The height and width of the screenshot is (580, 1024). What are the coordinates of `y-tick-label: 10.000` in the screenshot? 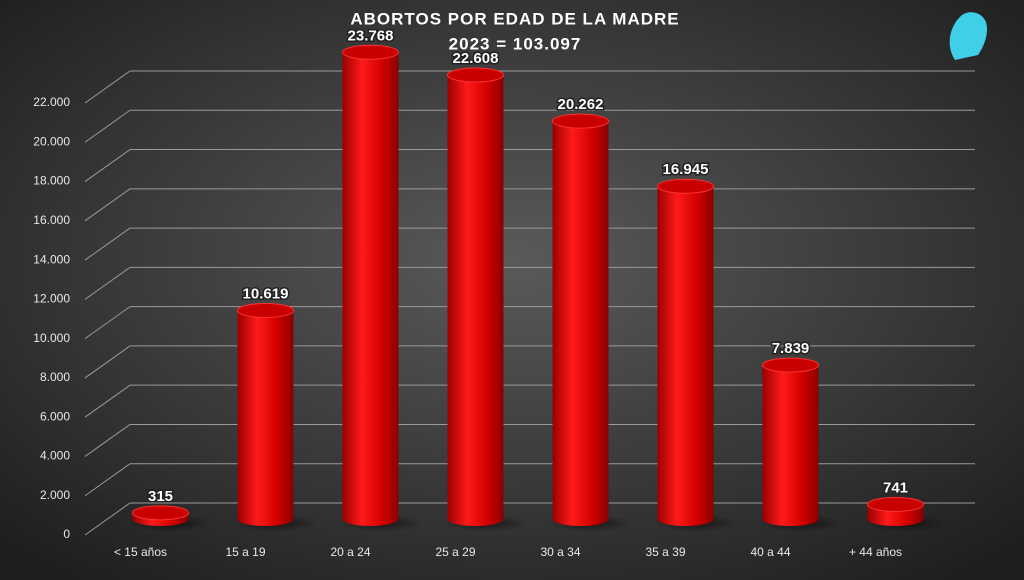 It's located at (51, 338).